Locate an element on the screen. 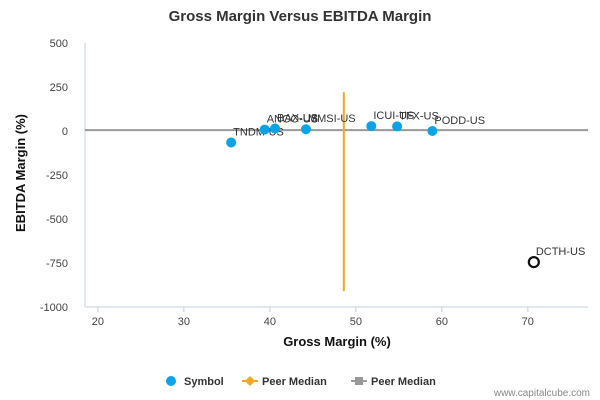 This screenshot has width=600, height=400. legend-label: Symbol is located at coordinates (204, 382).